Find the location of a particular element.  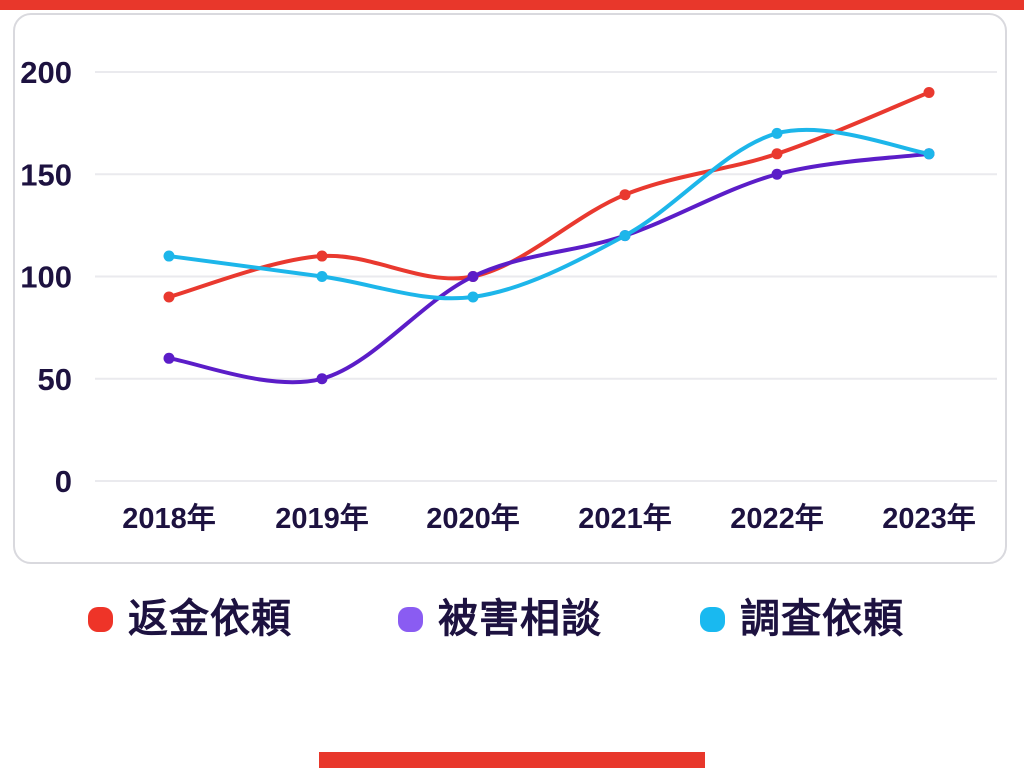

svg-text: 2022年 is located at coordinates (777, 518).